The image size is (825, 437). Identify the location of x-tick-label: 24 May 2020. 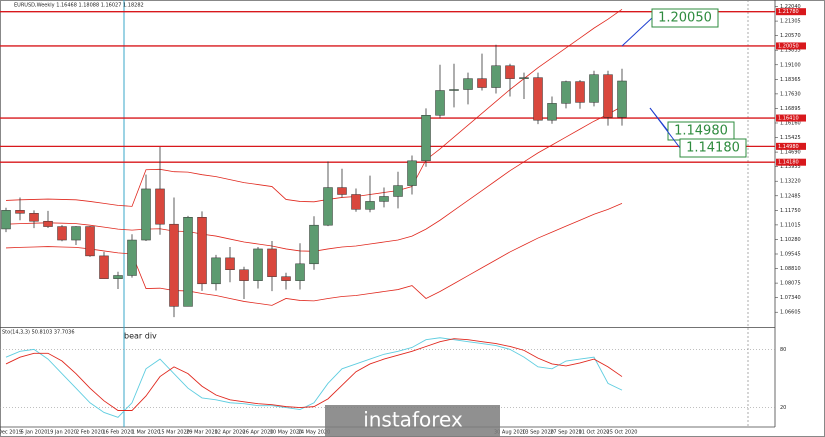
(314, 433).